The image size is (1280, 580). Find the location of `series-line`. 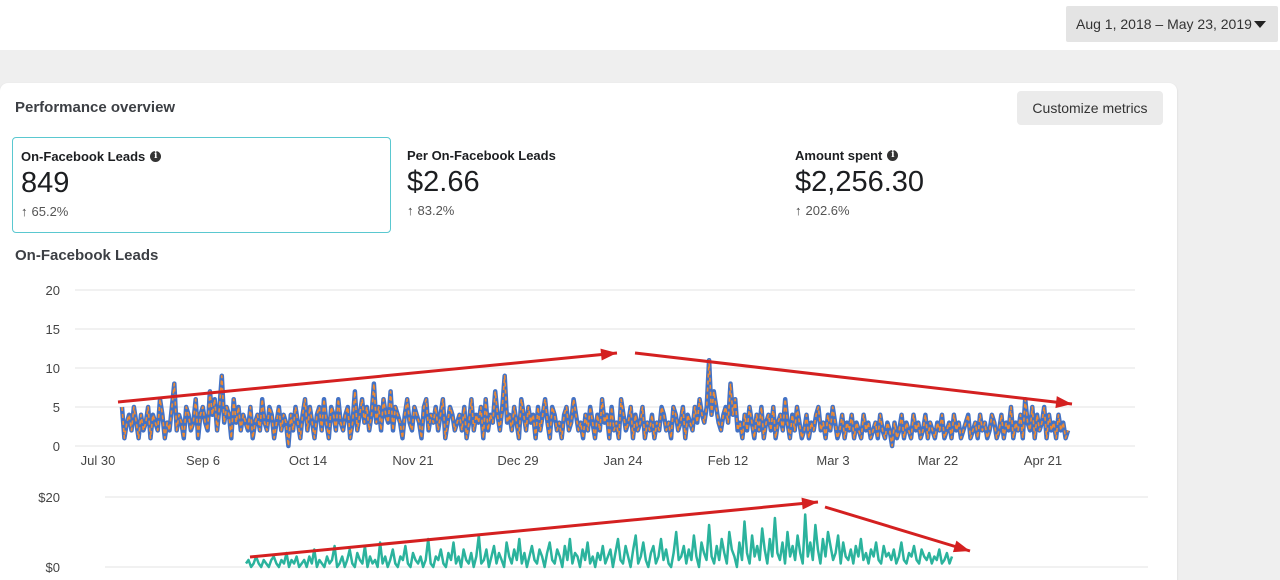

series-line is located at coordinates (599, 541).